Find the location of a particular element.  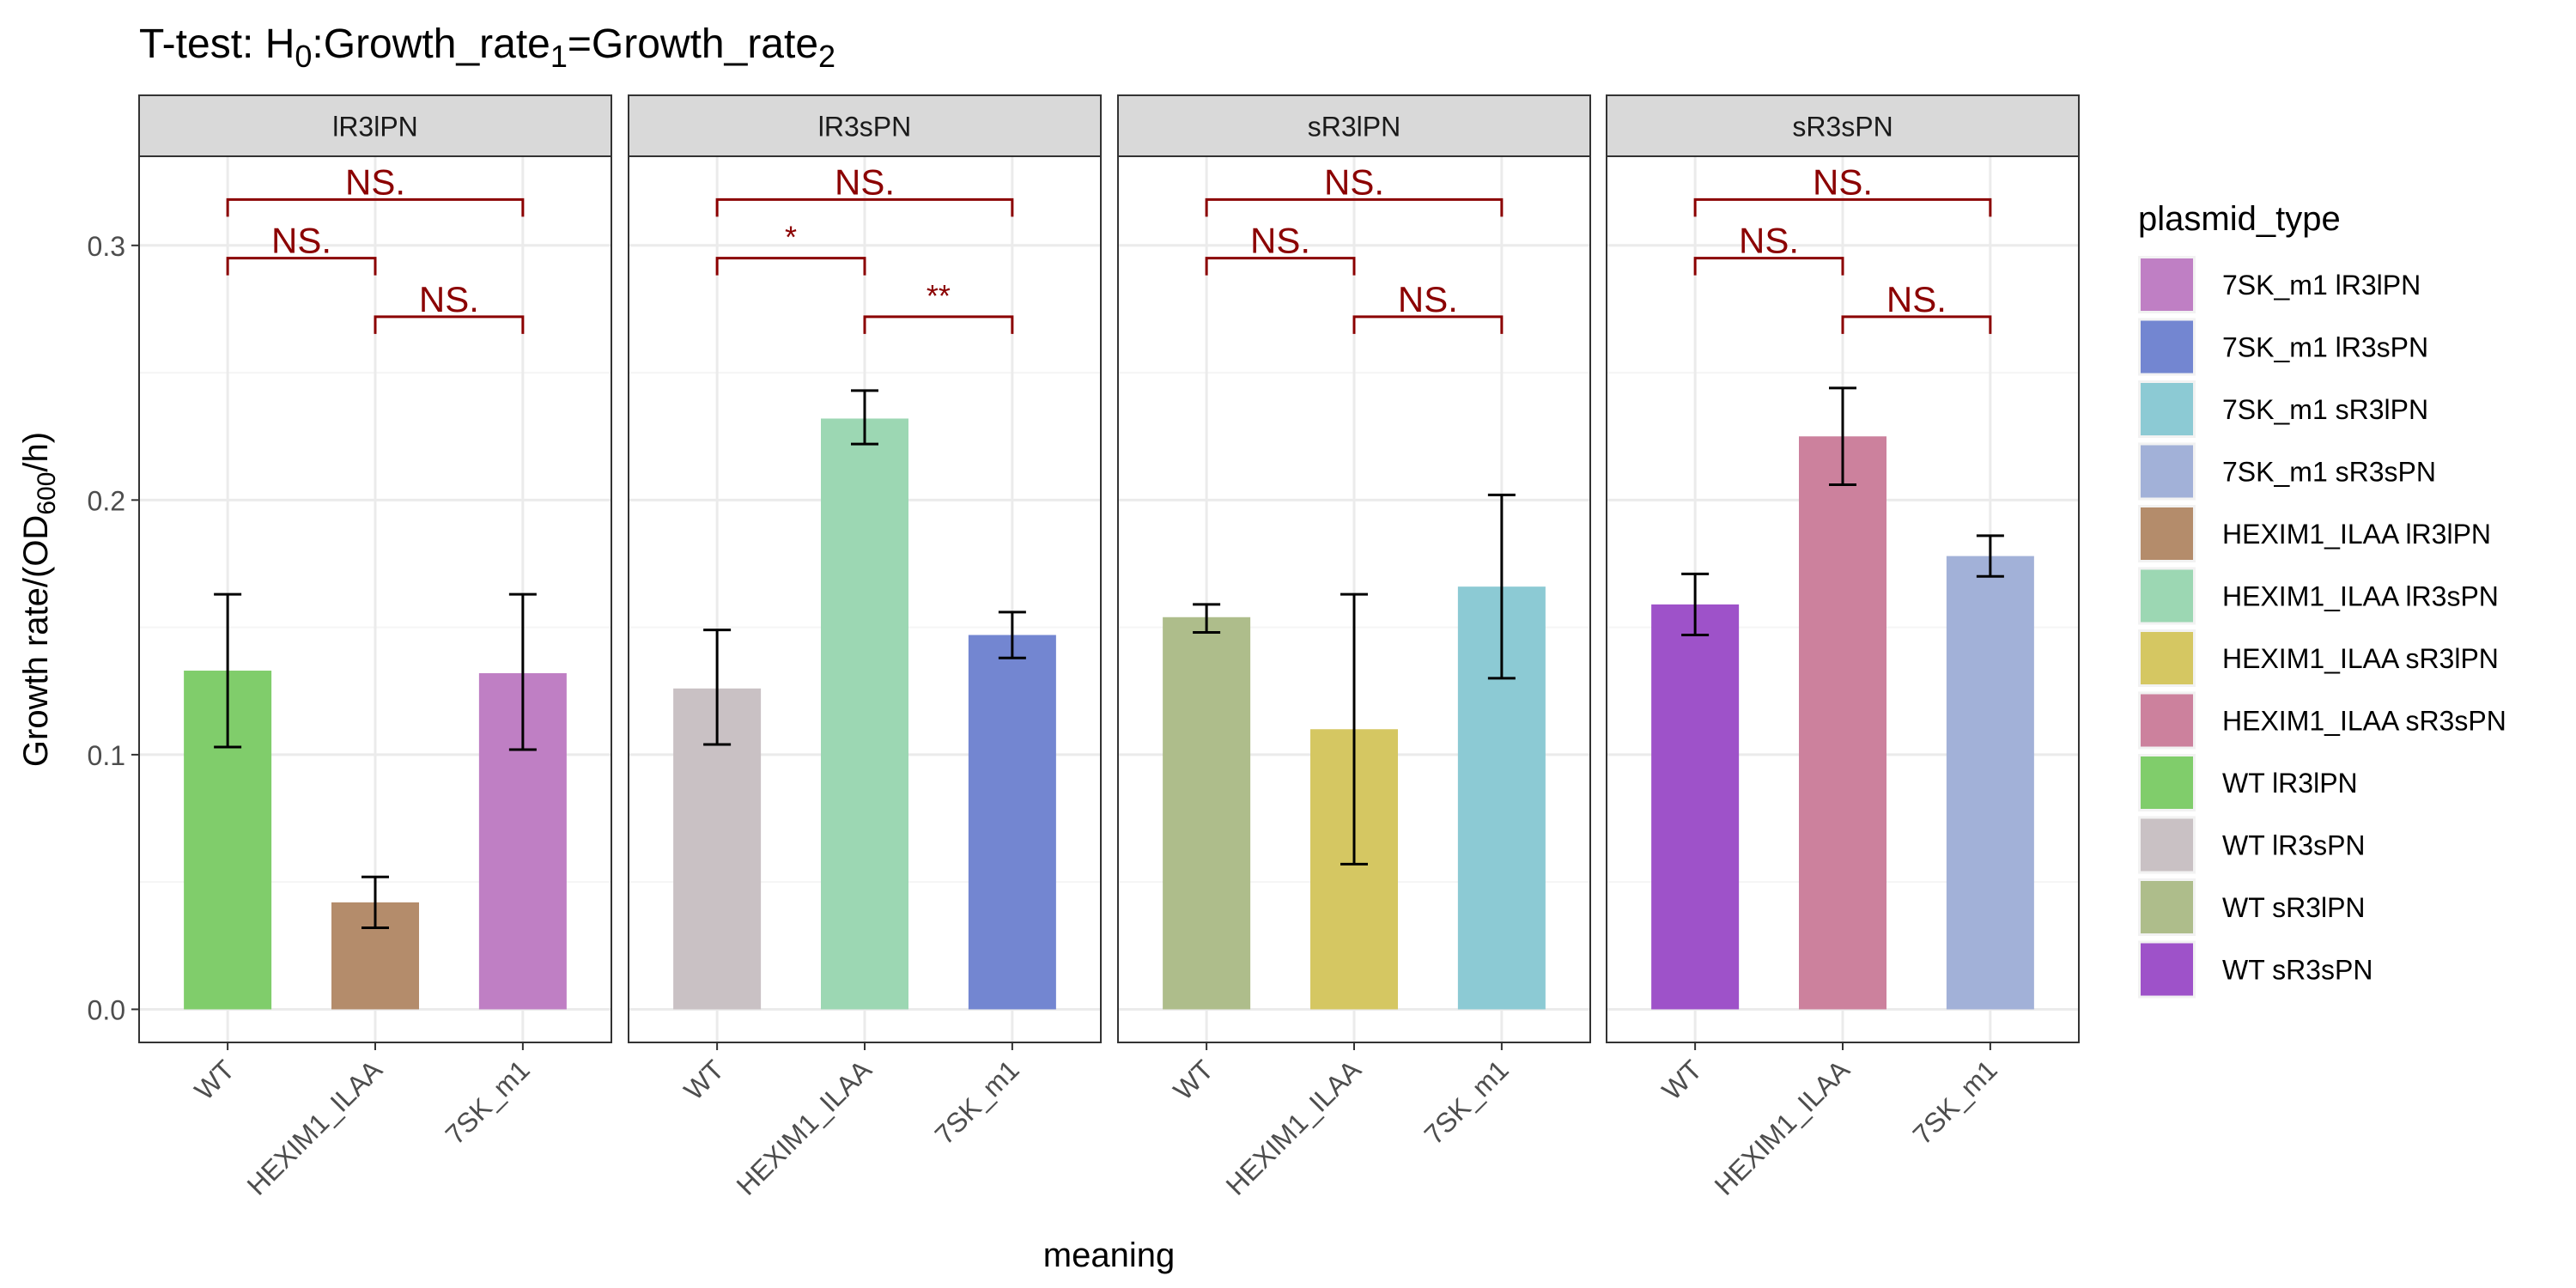

y-tick-label: 0.0 is located at coordinates (106, 1009).